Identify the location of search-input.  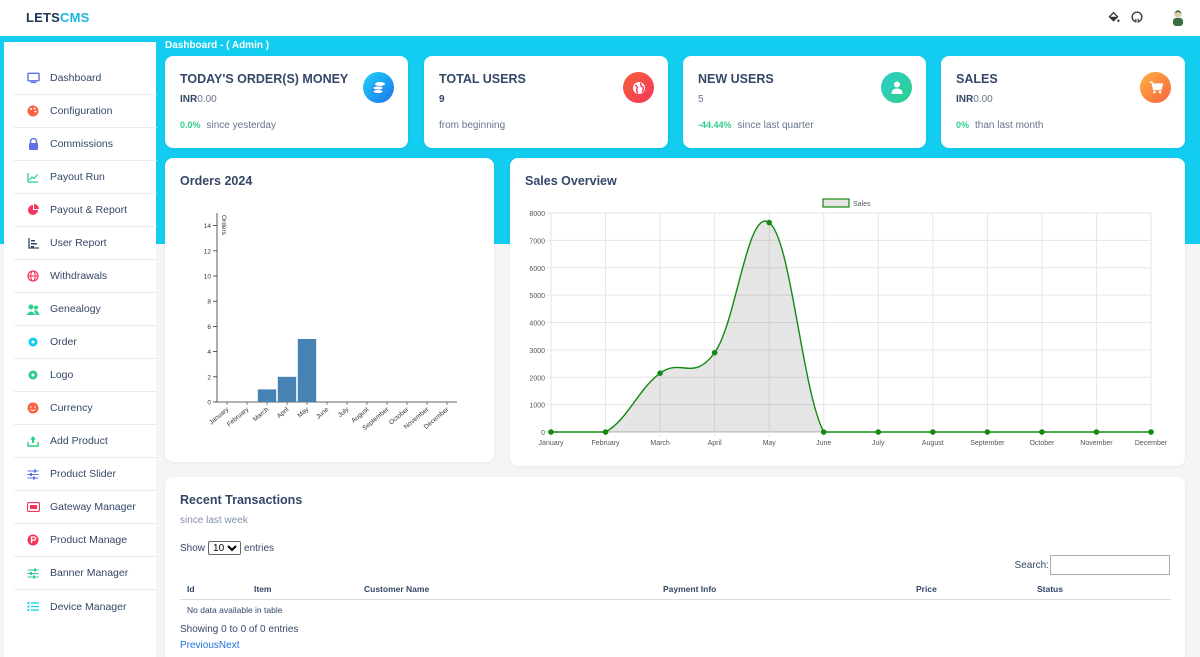
(1110, 565).